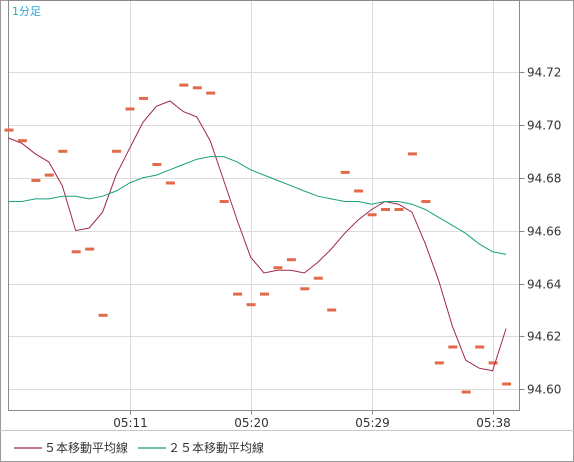 This screenshot has width=574, height=462. What do you see at coordinates (139, 447) in the screenshot?
I see `legend: ５本移動平均線 ２５本移動平均線` at bounding box center [139, 447].